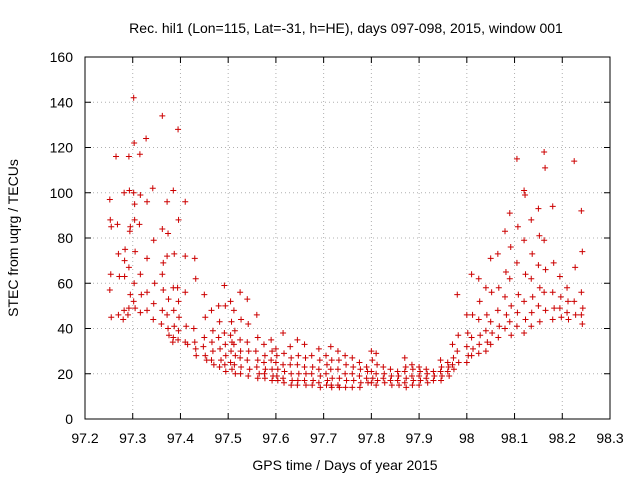  Describe the element at coordinates (65, 283) in the screenshot. I see `y-tick-label: 60` at that location.